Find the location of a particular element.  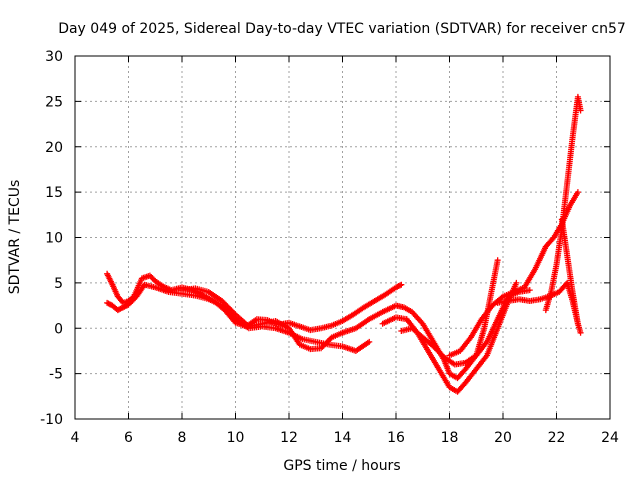

series-track-f is located at coordinates (465, 327).